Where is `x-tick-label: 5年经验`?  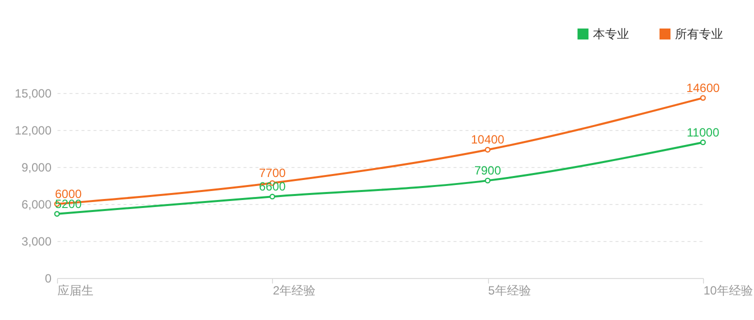
x-tick-label: 5年经验 is located at coordinates (509, 291).